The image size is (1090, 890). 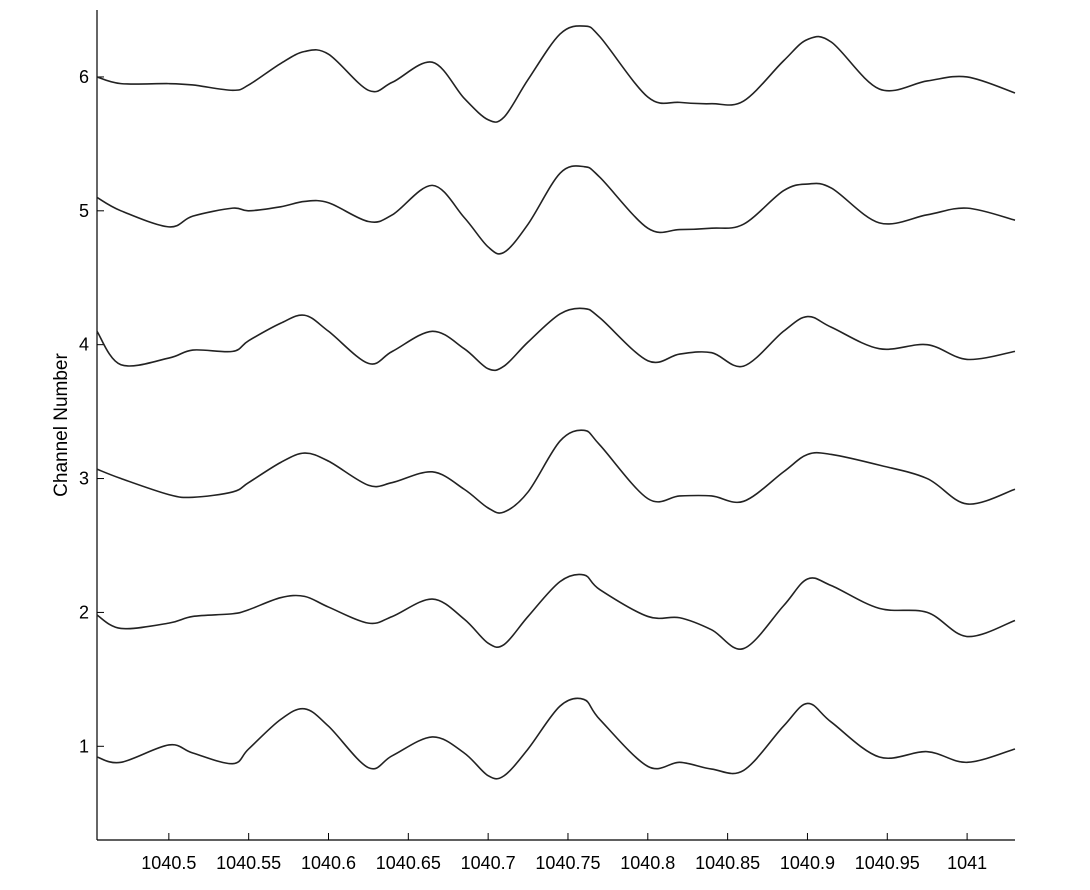 I want to click on y-tick-label: 5, so click(x=84, y=211).